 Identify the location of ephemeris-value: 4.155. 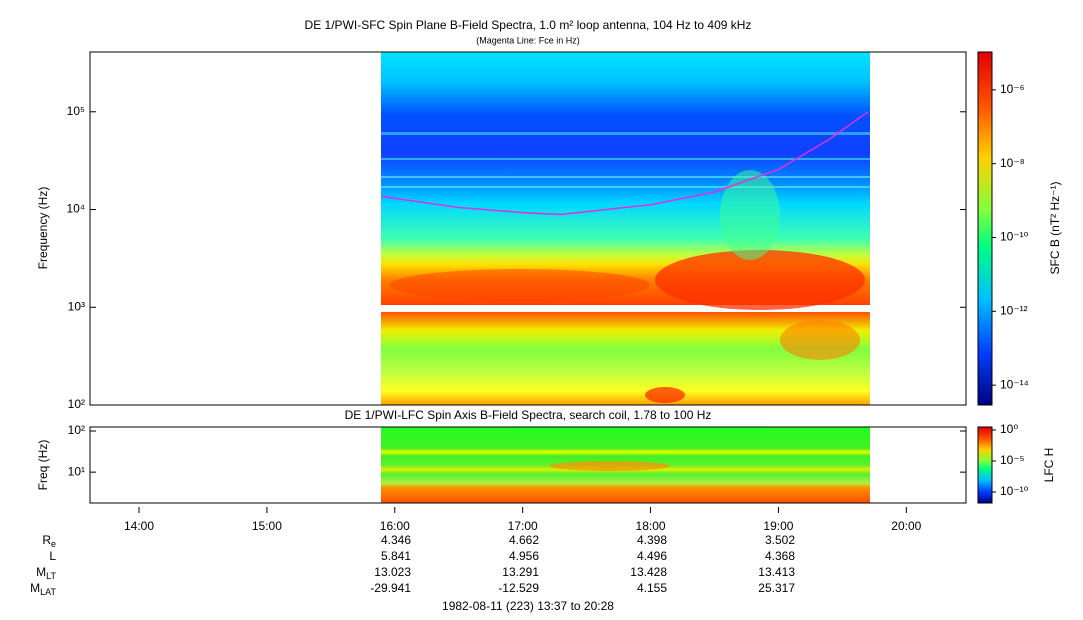
(652, 588).